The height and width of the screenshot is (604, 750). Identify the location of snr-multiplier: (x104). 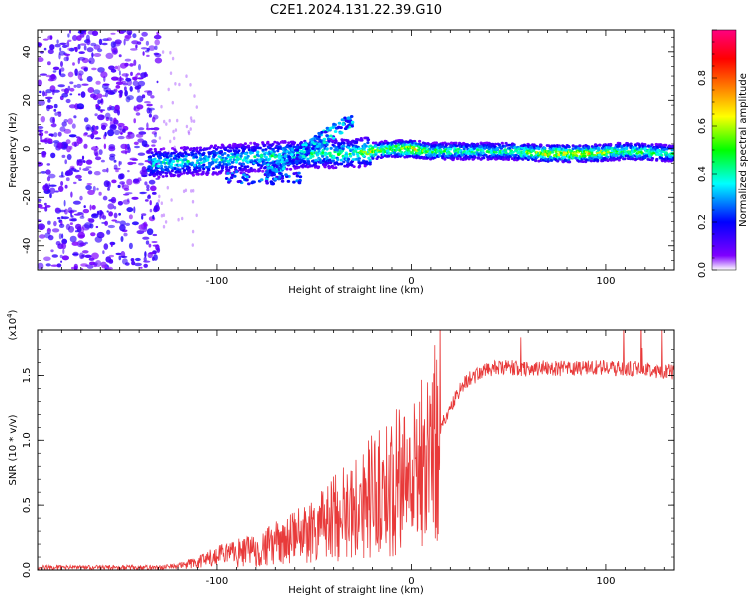
(12, 324).